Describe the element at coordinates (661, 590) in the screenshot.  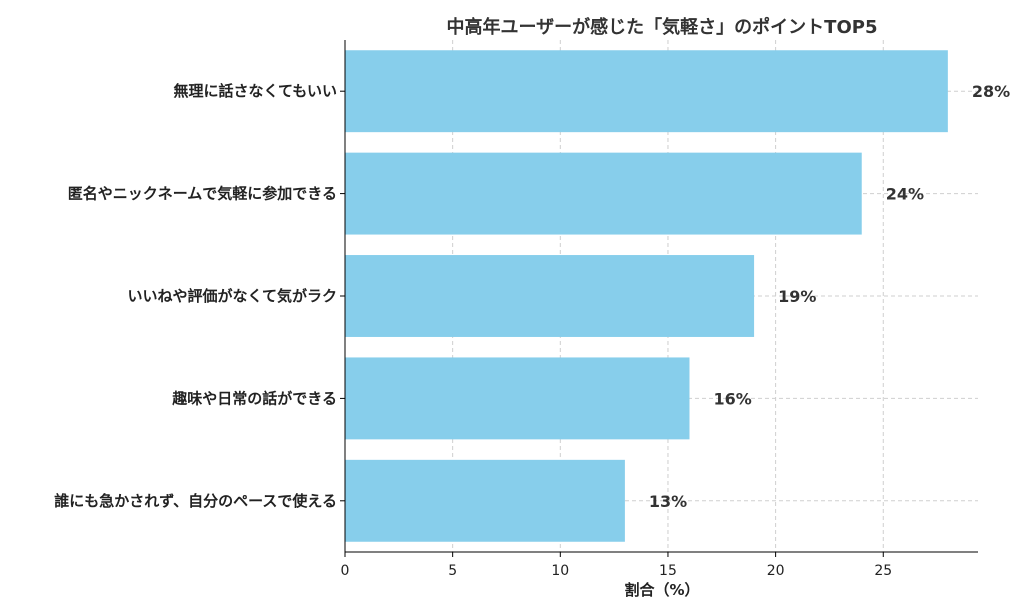
I see `x-axis-label: 割合（%）` at that location.